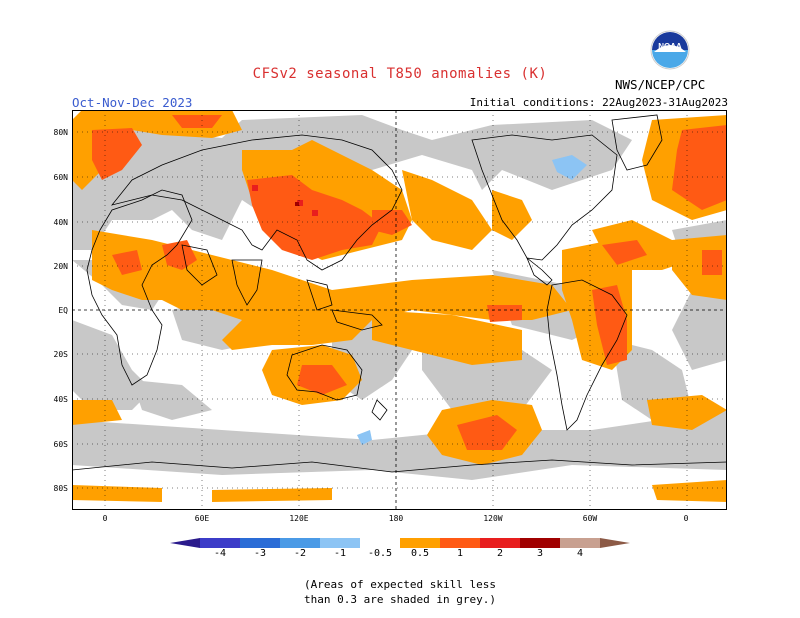 This screenshot has height=618, width=800. What do you see at coordinates (540, 553) in the screenshot?
I see `colorbar-label: 3` at bounding box center [540, 553].